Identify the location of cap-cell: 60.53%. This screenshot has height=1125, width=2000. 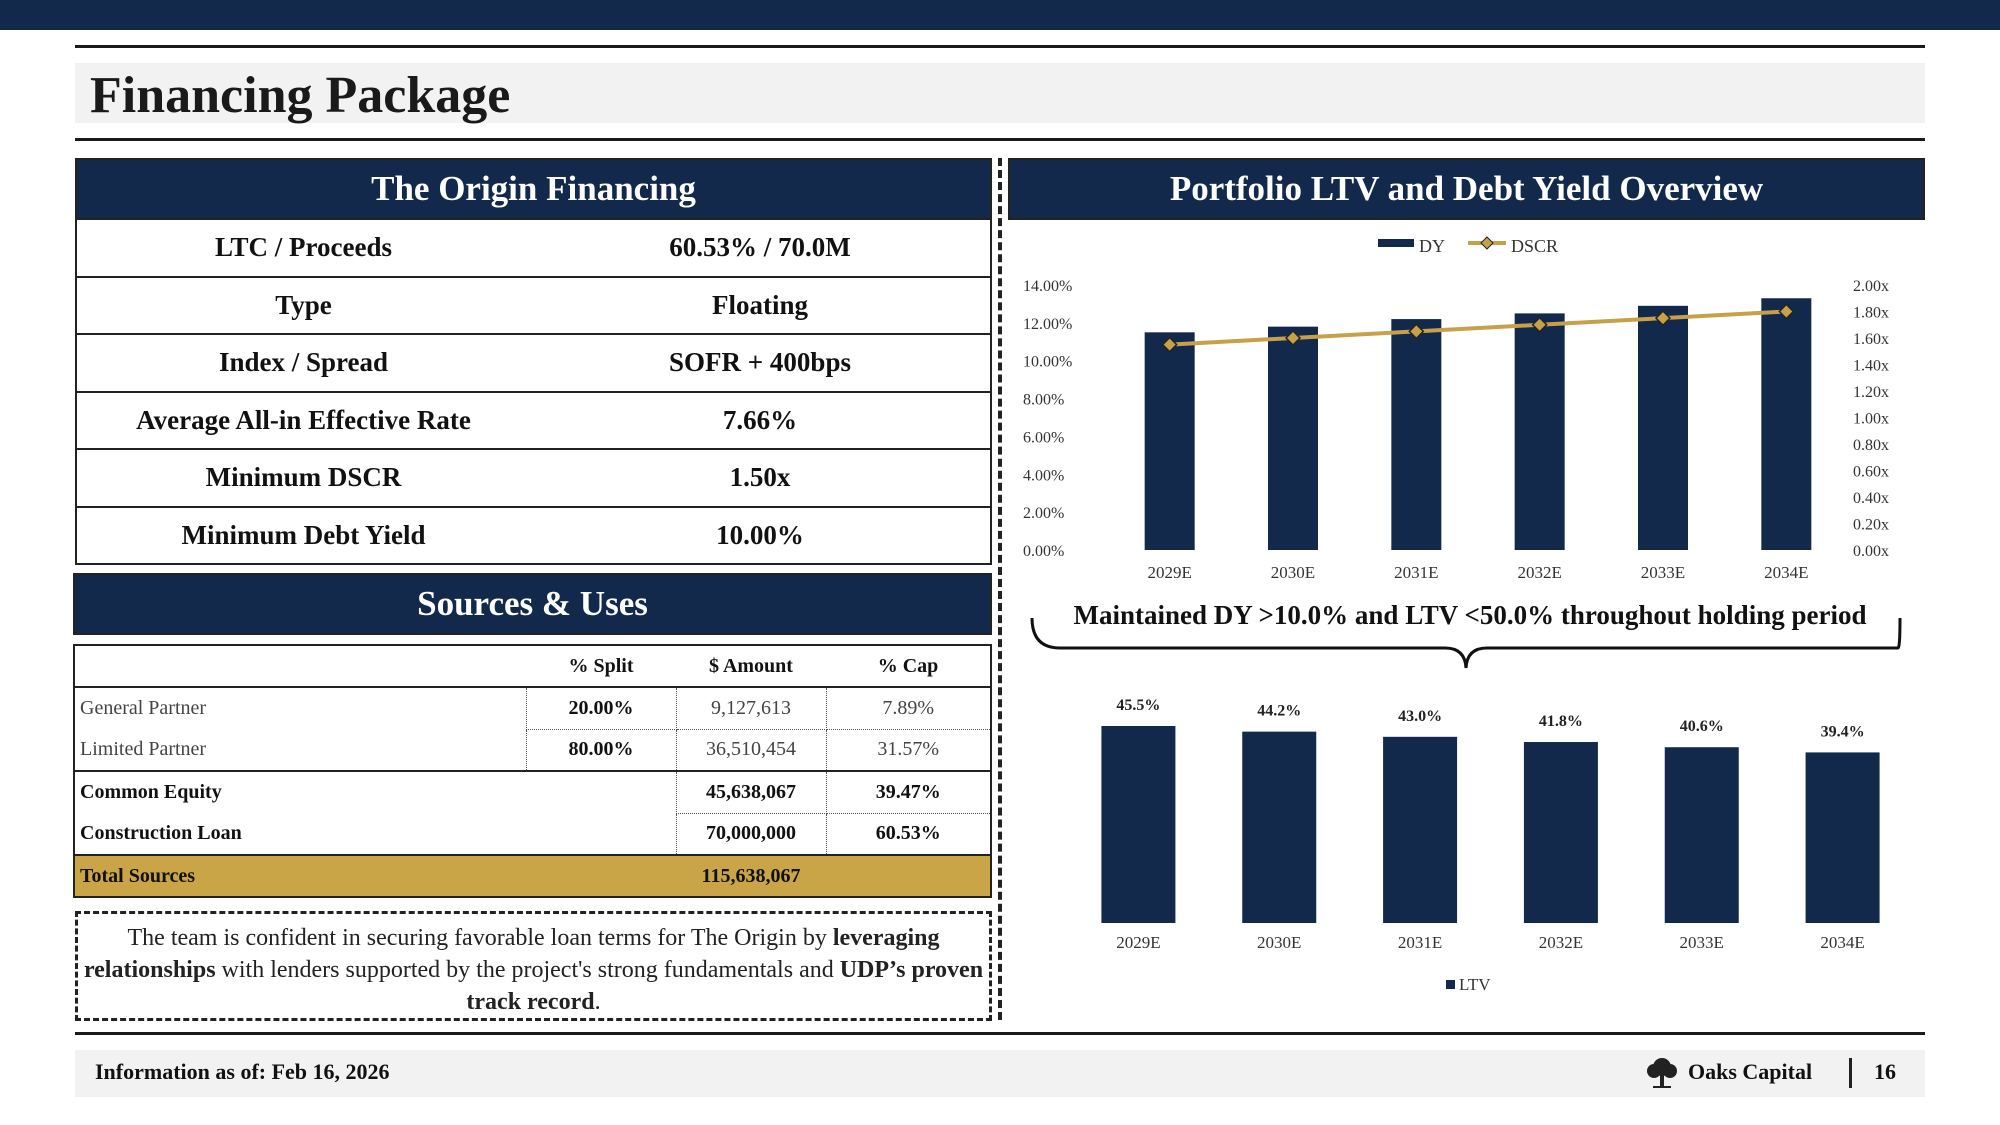
(908, 833).